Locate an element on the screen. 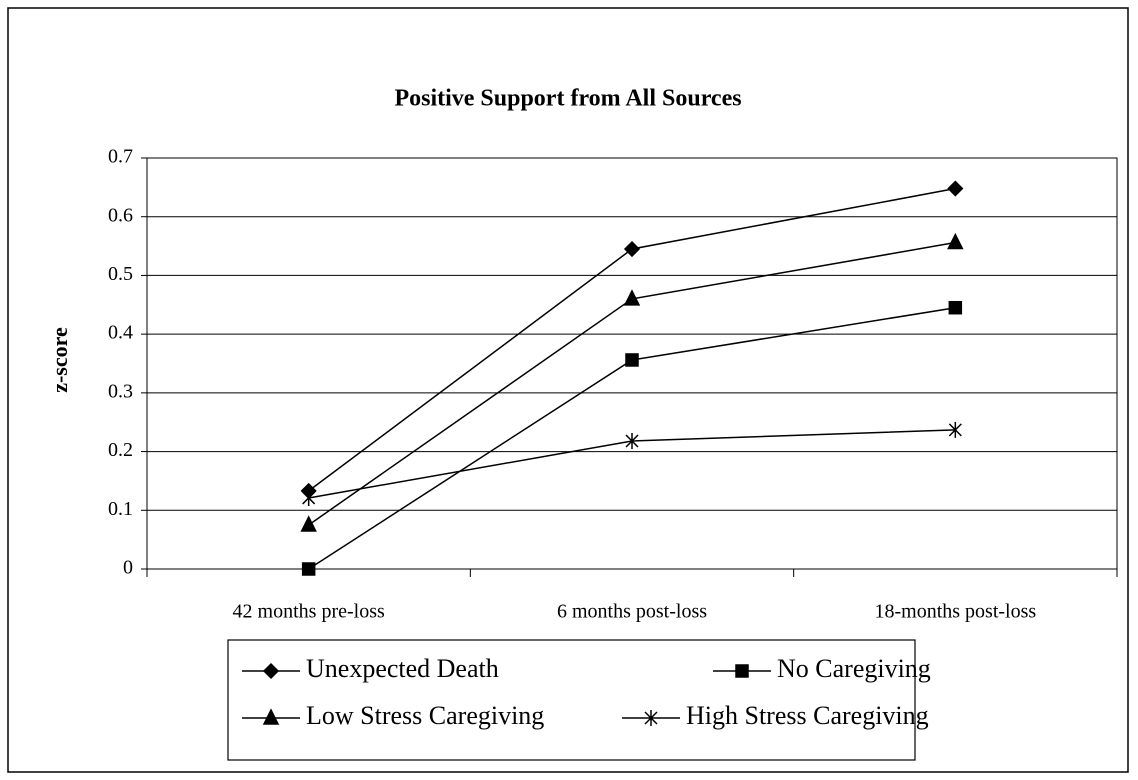 This screenshot has height=780, width=1138. legend-label: Unexpected Death is located at coordinates (402, 668).